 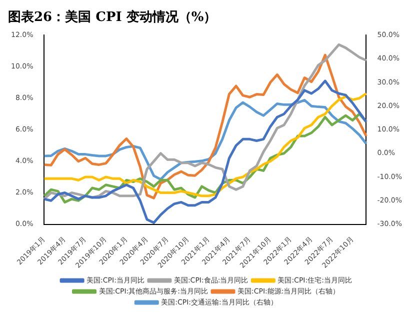 What do you see at coordinates (113, 17) in the screenshot?
I see `chart-title: 图表26：美国 CPI 变动情况（%）` at bounding box center [113, 17].